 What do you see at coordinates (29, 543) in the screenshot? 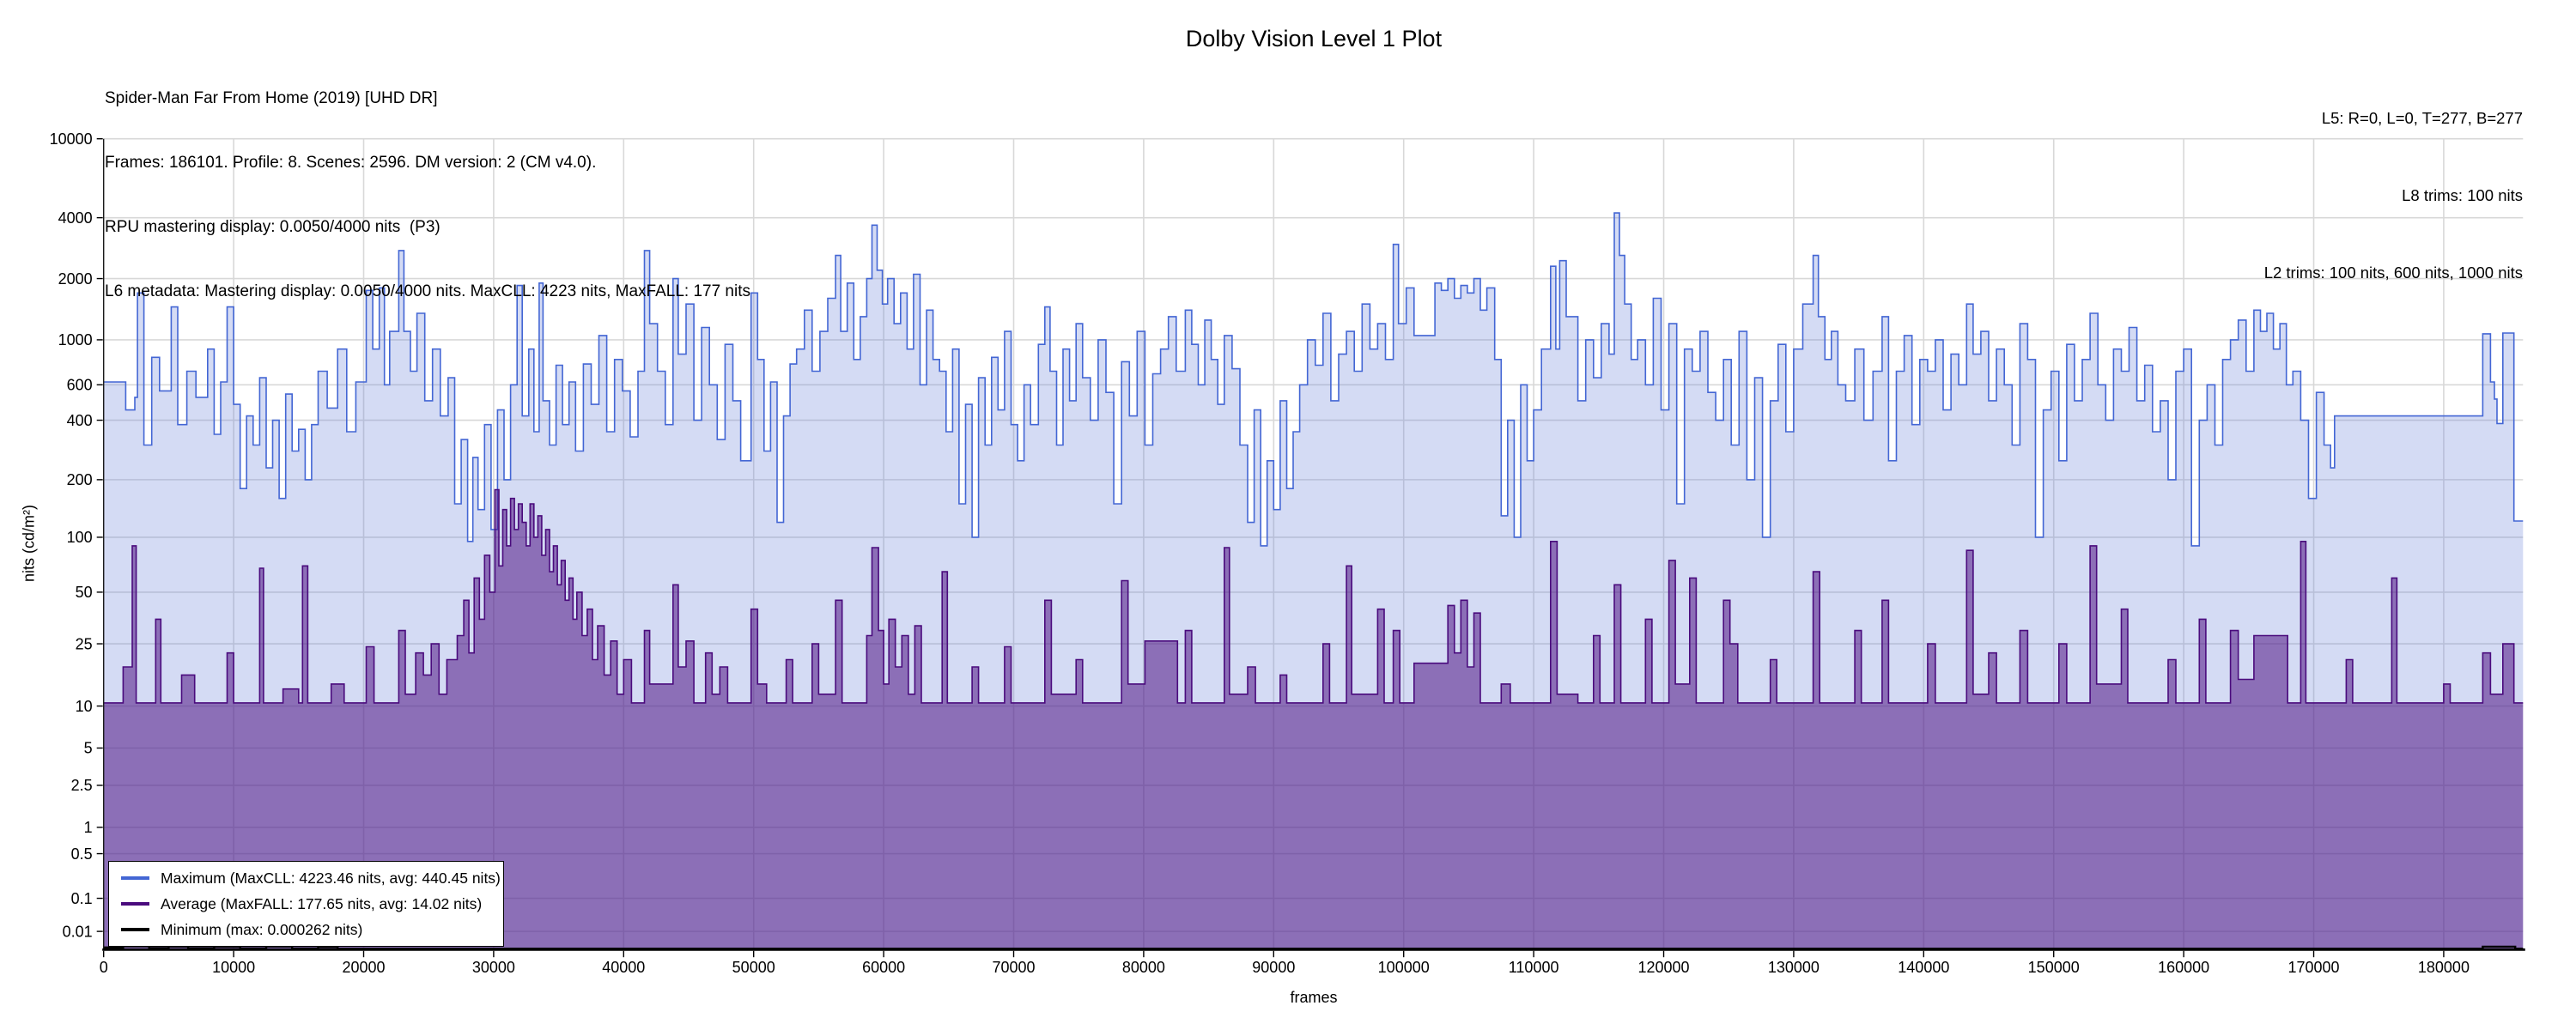
I see `y-axis-label: nits (cd/m²)` at bounding box center [29, 543].